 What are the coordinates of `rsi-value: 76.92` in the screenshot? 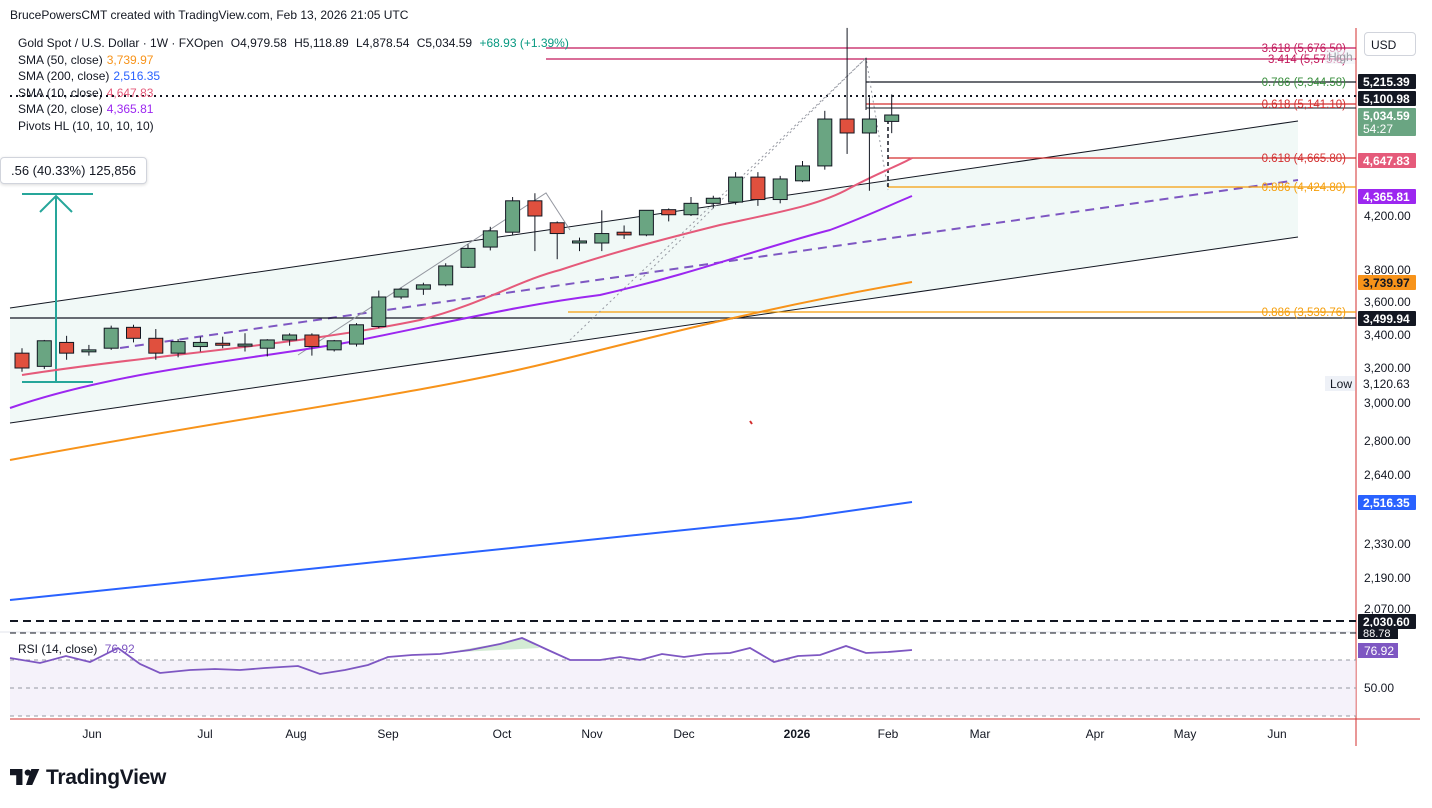 It's located at (119, 649).